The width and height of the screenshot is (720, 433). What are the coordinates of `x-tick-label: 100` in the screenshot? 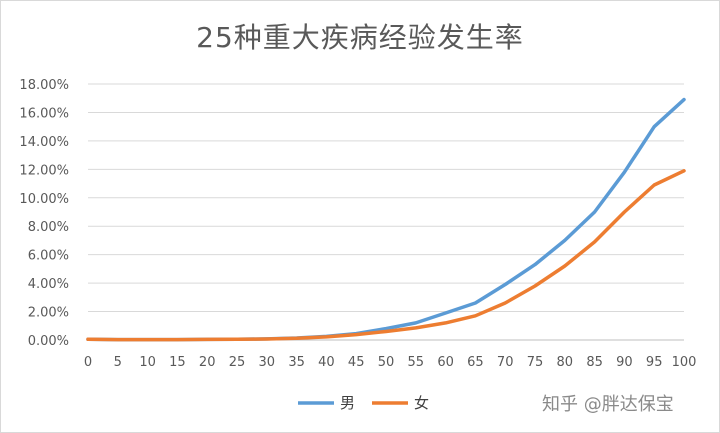 It's located at (684, 362).